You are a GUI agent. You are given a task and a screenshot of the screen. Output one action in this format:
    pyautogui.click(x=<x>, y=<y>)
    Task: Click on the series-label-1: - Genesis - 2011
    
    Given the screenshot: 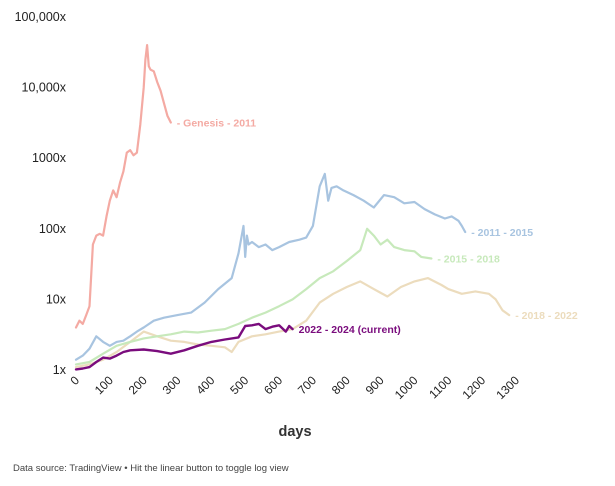 What is the action you would take?
    pyautogui.click(x=217, y=124)
    